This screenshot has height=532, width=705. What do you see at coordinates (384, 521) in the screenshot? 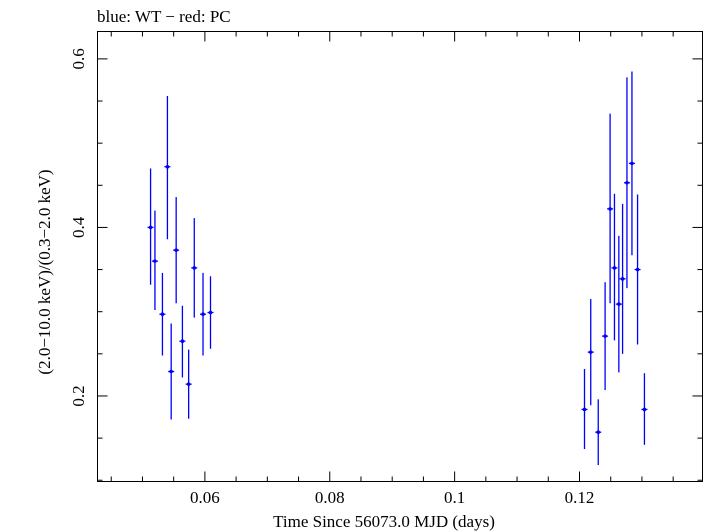
I see `x-axis-label: Time Since 56073.0 MJD (days)` at bounding box center [384, 521].